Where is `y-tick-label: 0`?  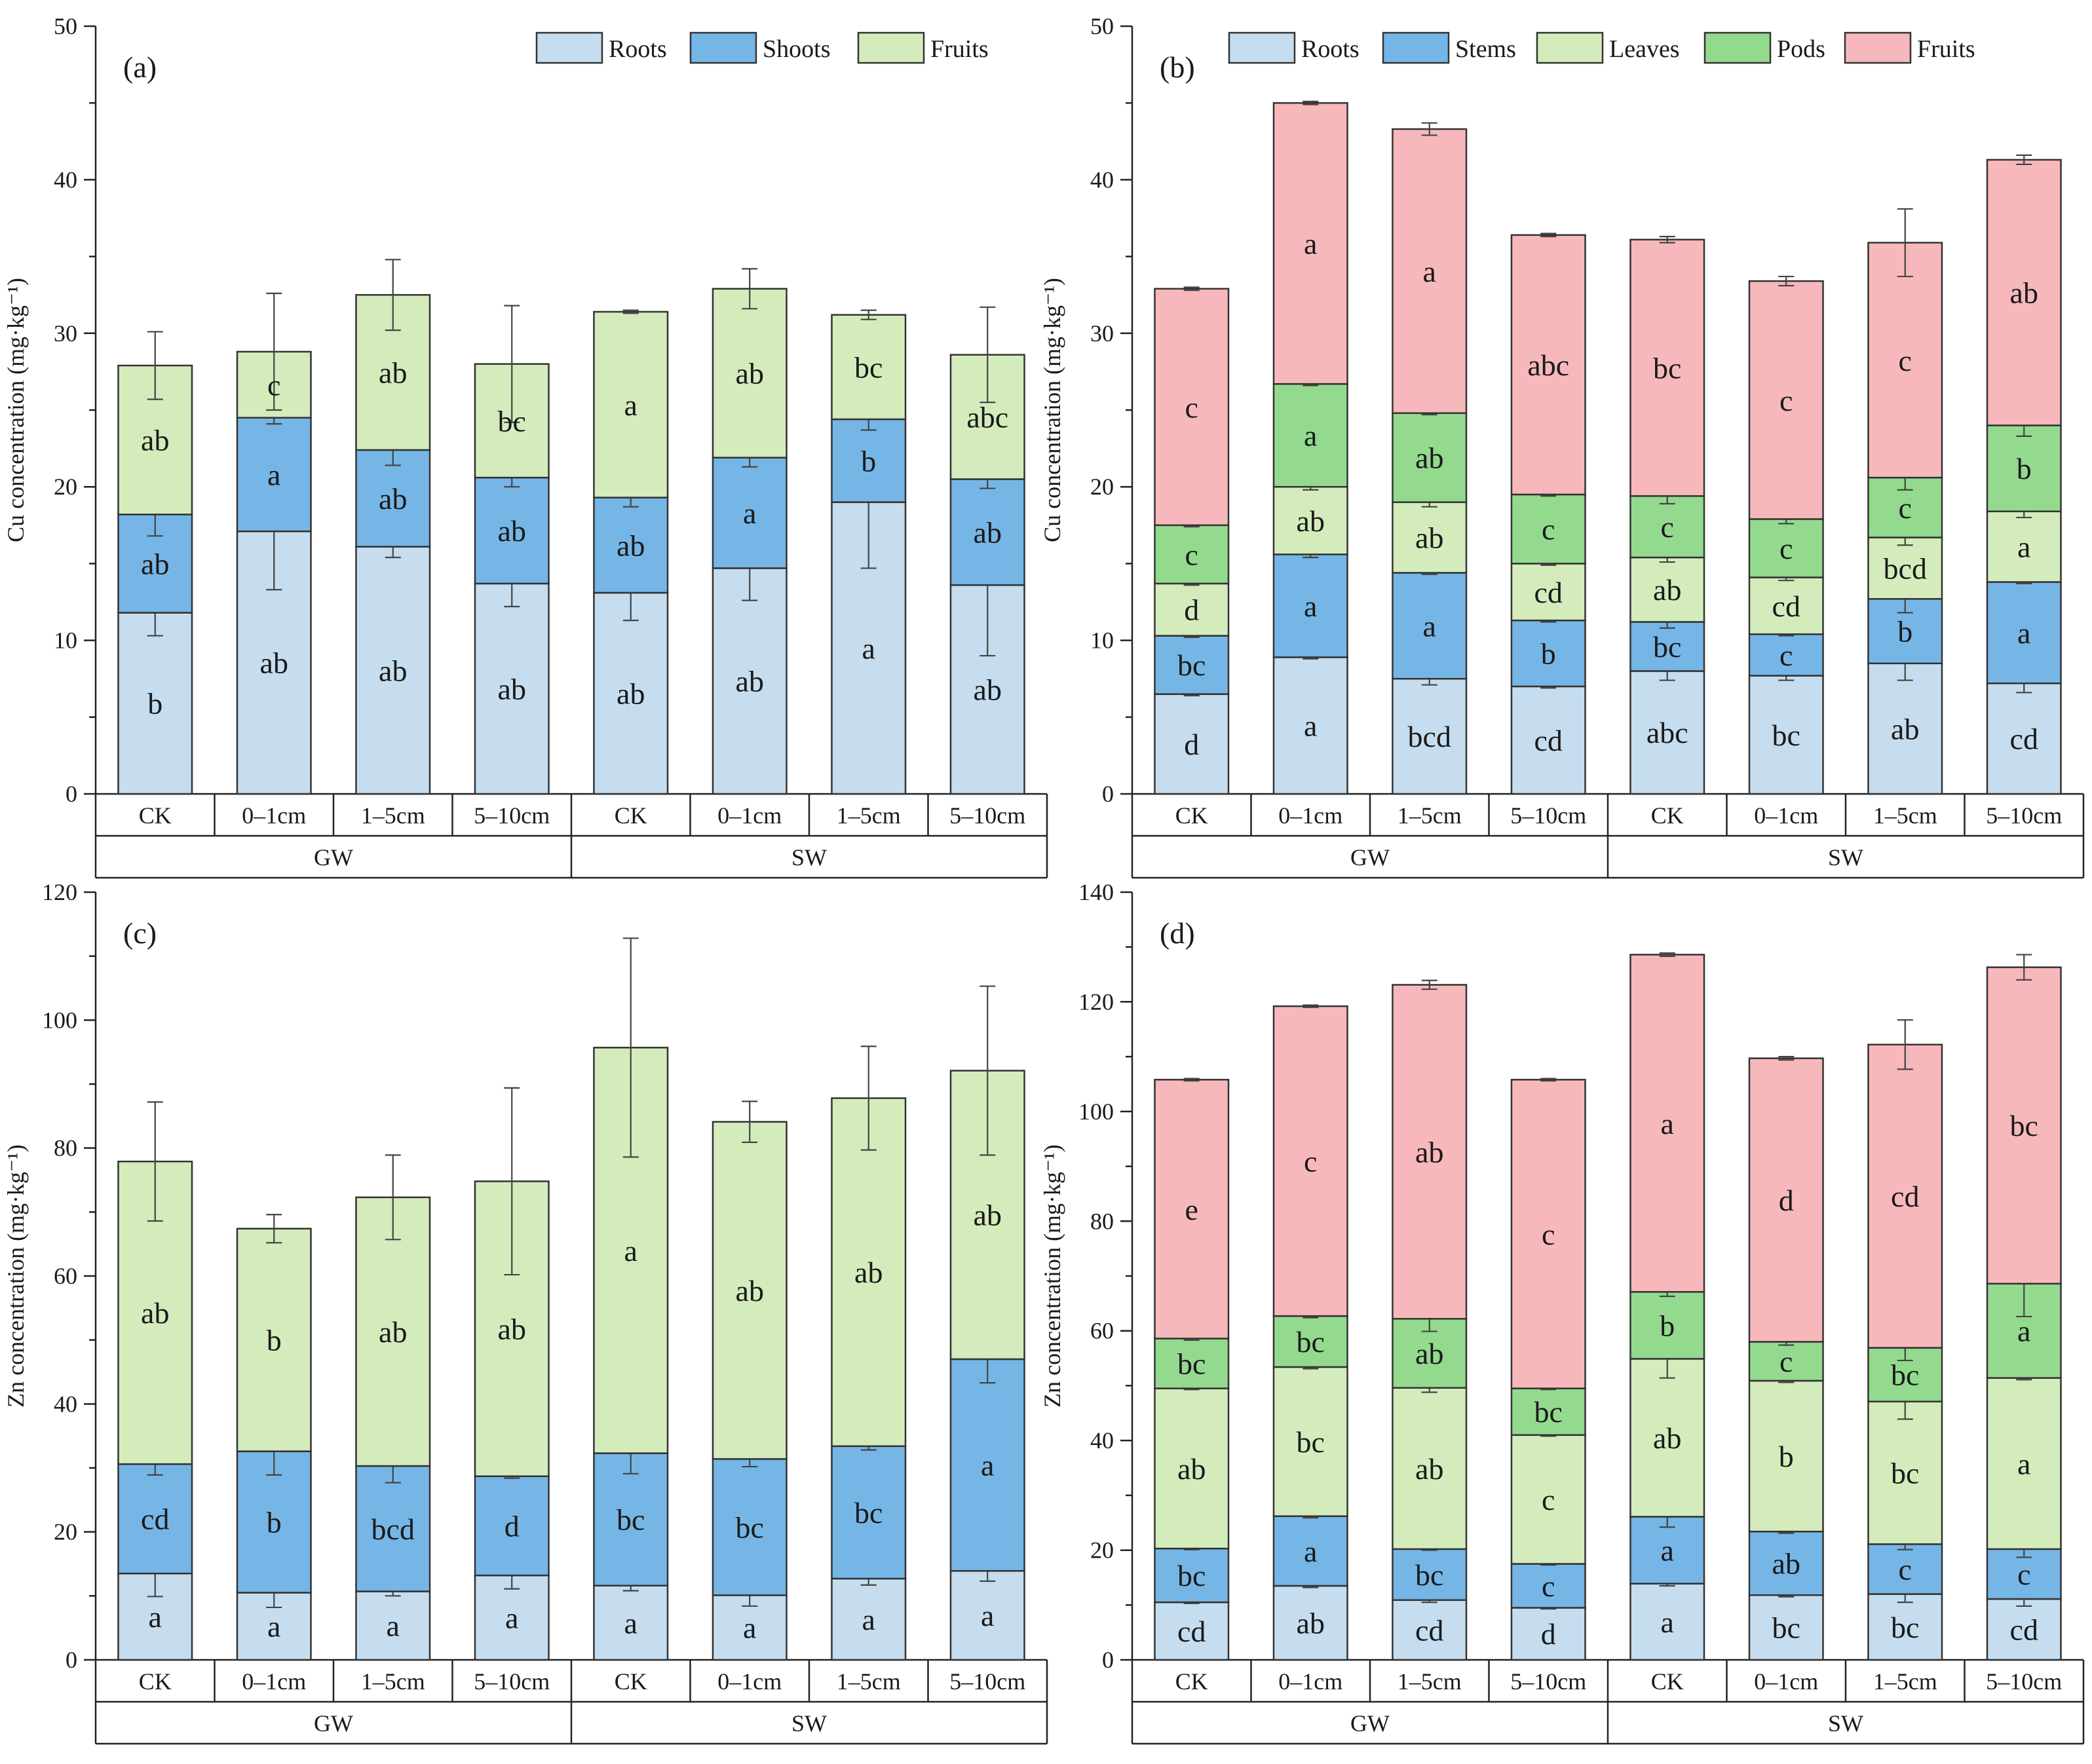 y-tick-label: 0 is located at coordinates (71, 794).